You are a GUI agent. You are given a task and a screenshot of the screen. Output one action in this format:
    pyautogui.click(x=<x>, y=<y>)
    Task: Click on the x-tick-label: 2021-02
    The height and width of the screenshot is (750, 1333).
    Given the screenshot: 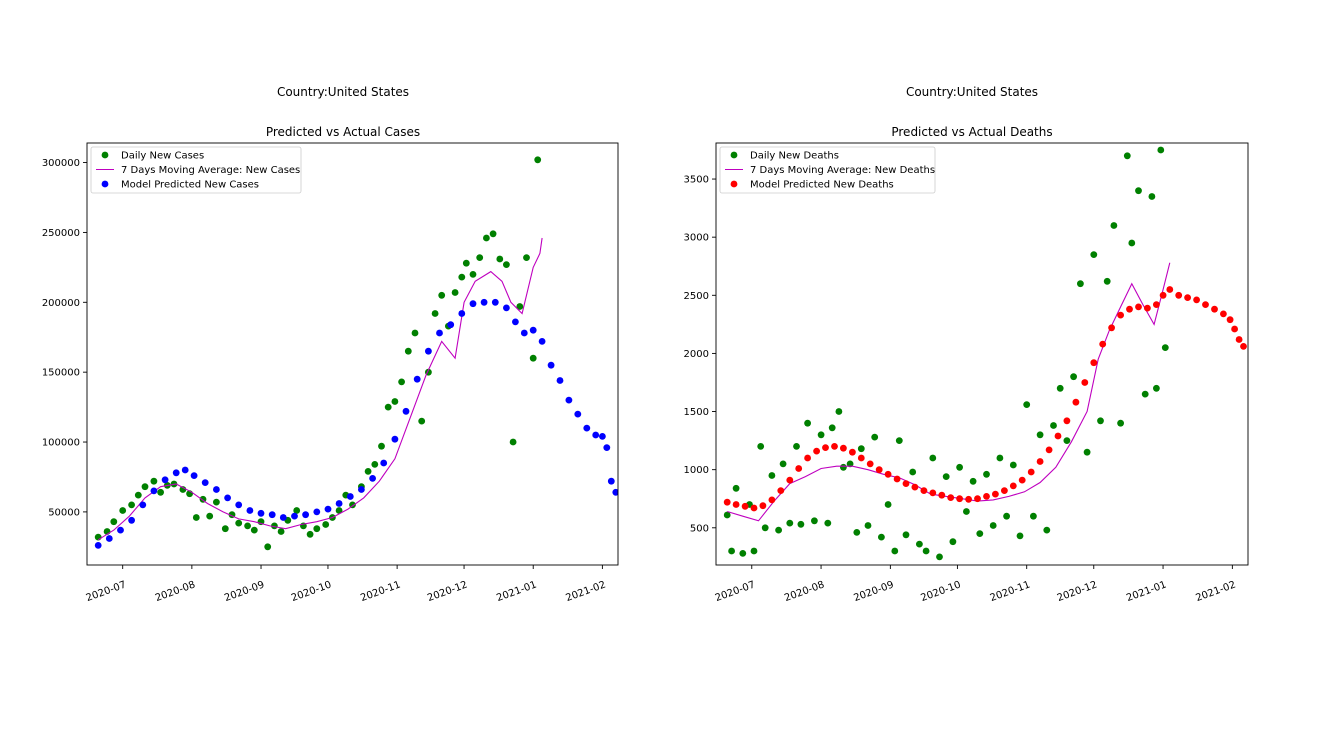 What is the action you would take?
    pyautogui.click(x=585, y=591)
    